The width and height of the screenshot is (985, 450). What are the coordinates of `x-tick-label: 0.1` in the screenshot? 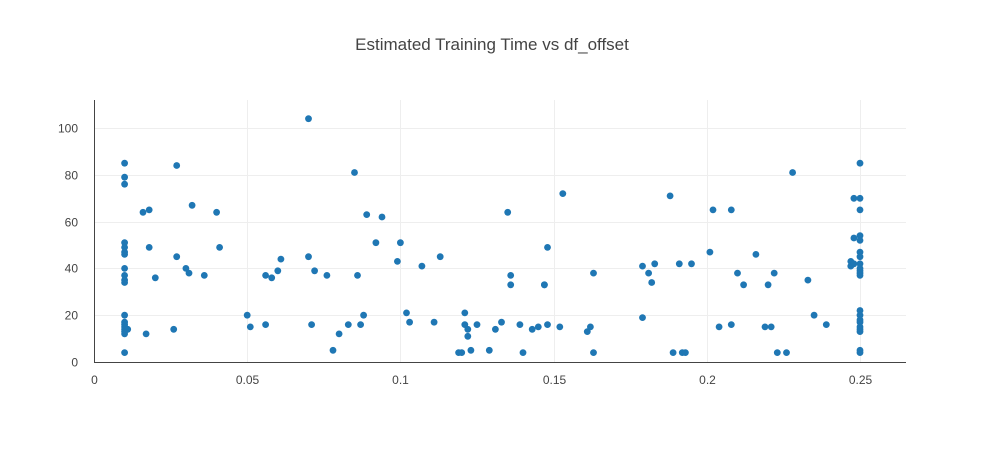 It's located at (400, 380).